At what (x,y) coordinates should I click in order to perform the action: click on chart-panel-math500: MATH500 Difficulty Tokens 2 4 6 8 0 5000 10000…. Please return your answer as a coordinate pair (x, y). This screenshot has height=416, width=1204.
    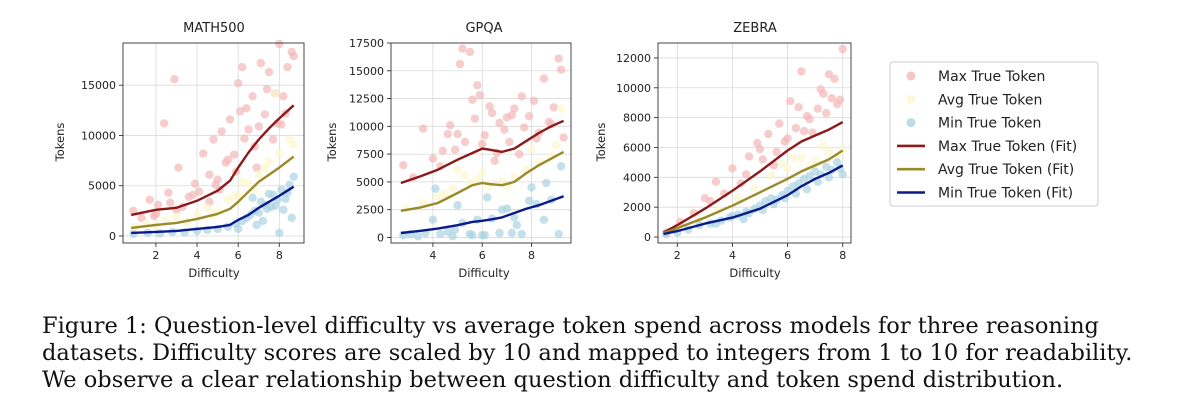
    Looking at the image, I should click on (179, 150).